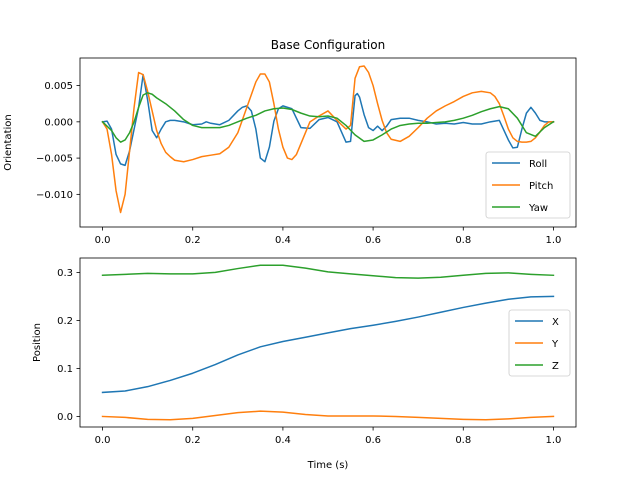 This screenshot has width=640, height=480. I want to click on legend: XYZ, so click(539, 343).